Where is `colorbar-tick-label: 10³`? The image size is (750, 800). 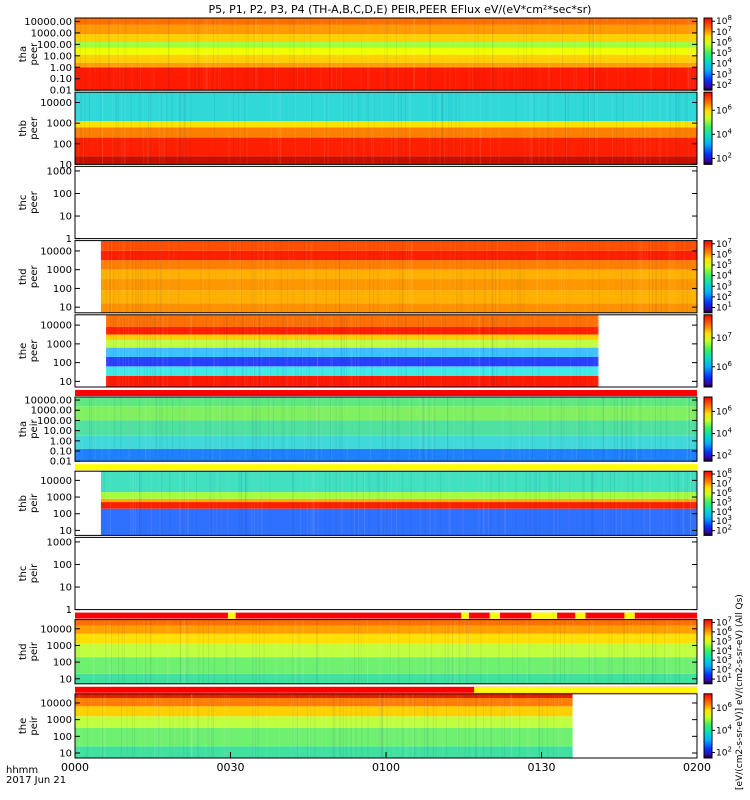
colorbar-tick-label: 10³ is located at coordinates (724, 73).